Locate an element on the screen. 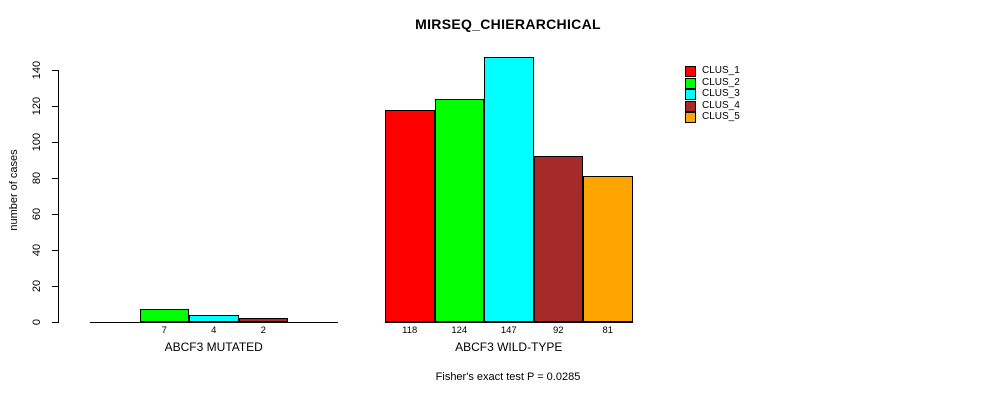  bar-value-label: 7 is located at coordinates (164, 330).